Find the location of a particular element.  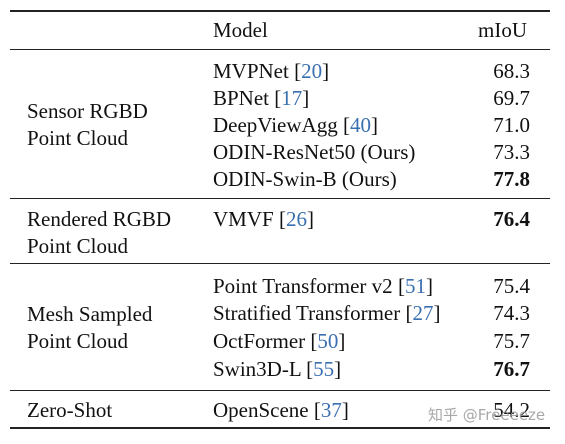

citation-link: 55 is located at coordinates (324, 369).